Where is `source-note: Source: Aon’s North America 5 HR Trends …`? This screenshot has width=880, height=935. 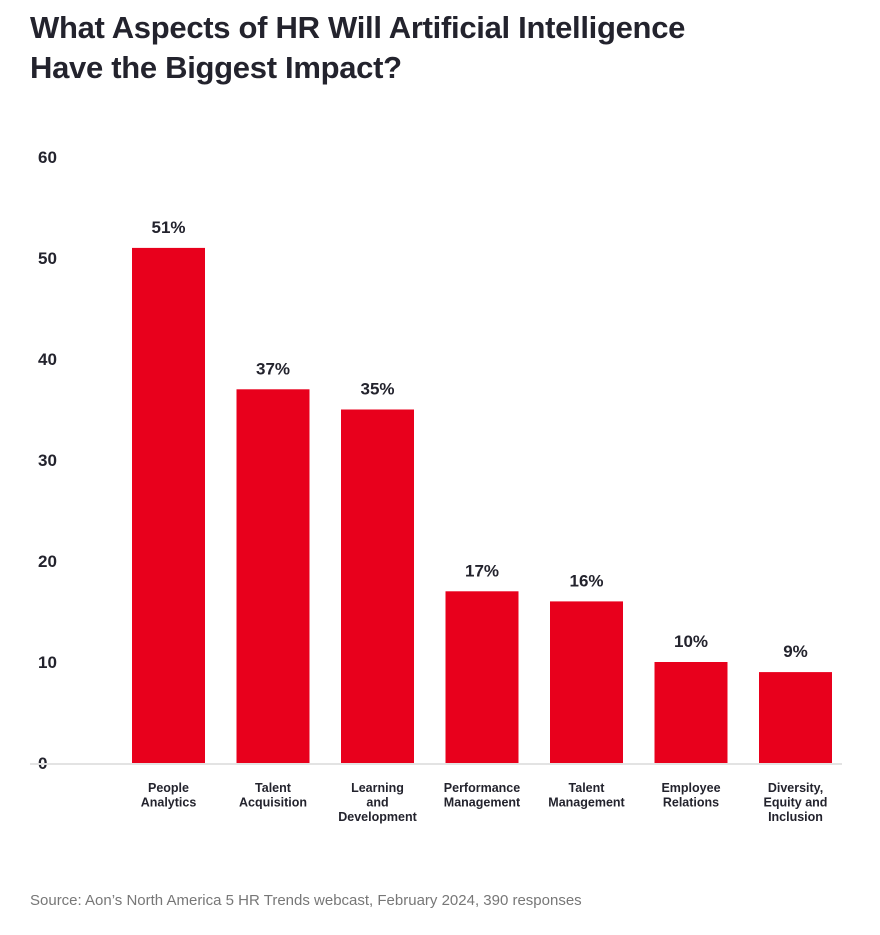 source-note: Source: Aon’s North America 5 HR Trends … is located at coordinates (306, 900).